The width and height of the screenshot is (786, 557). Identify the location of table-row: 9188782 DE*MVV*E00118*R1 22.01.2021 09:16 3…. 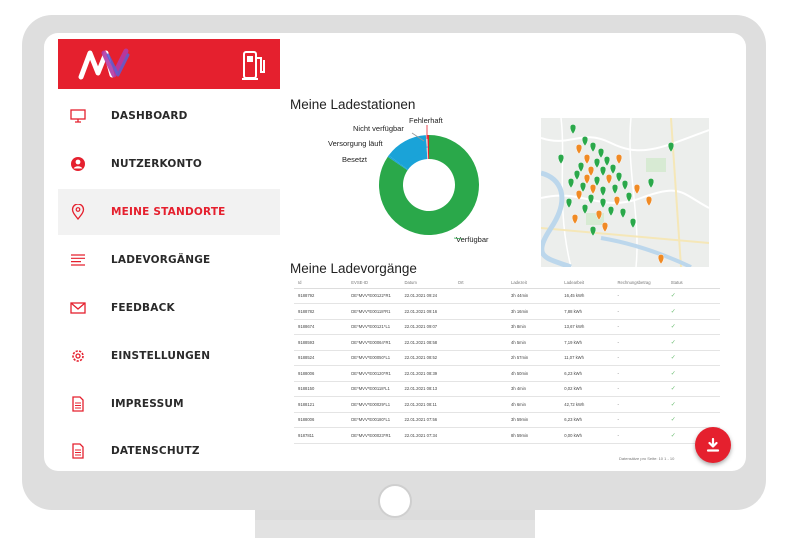
(507, 311).